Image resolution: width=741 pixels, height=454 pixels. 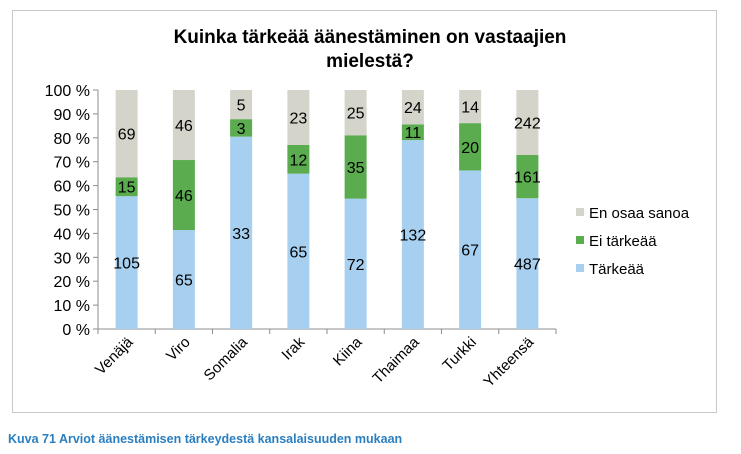 I want to click on data-label: 11, so click(x=413, y=133).